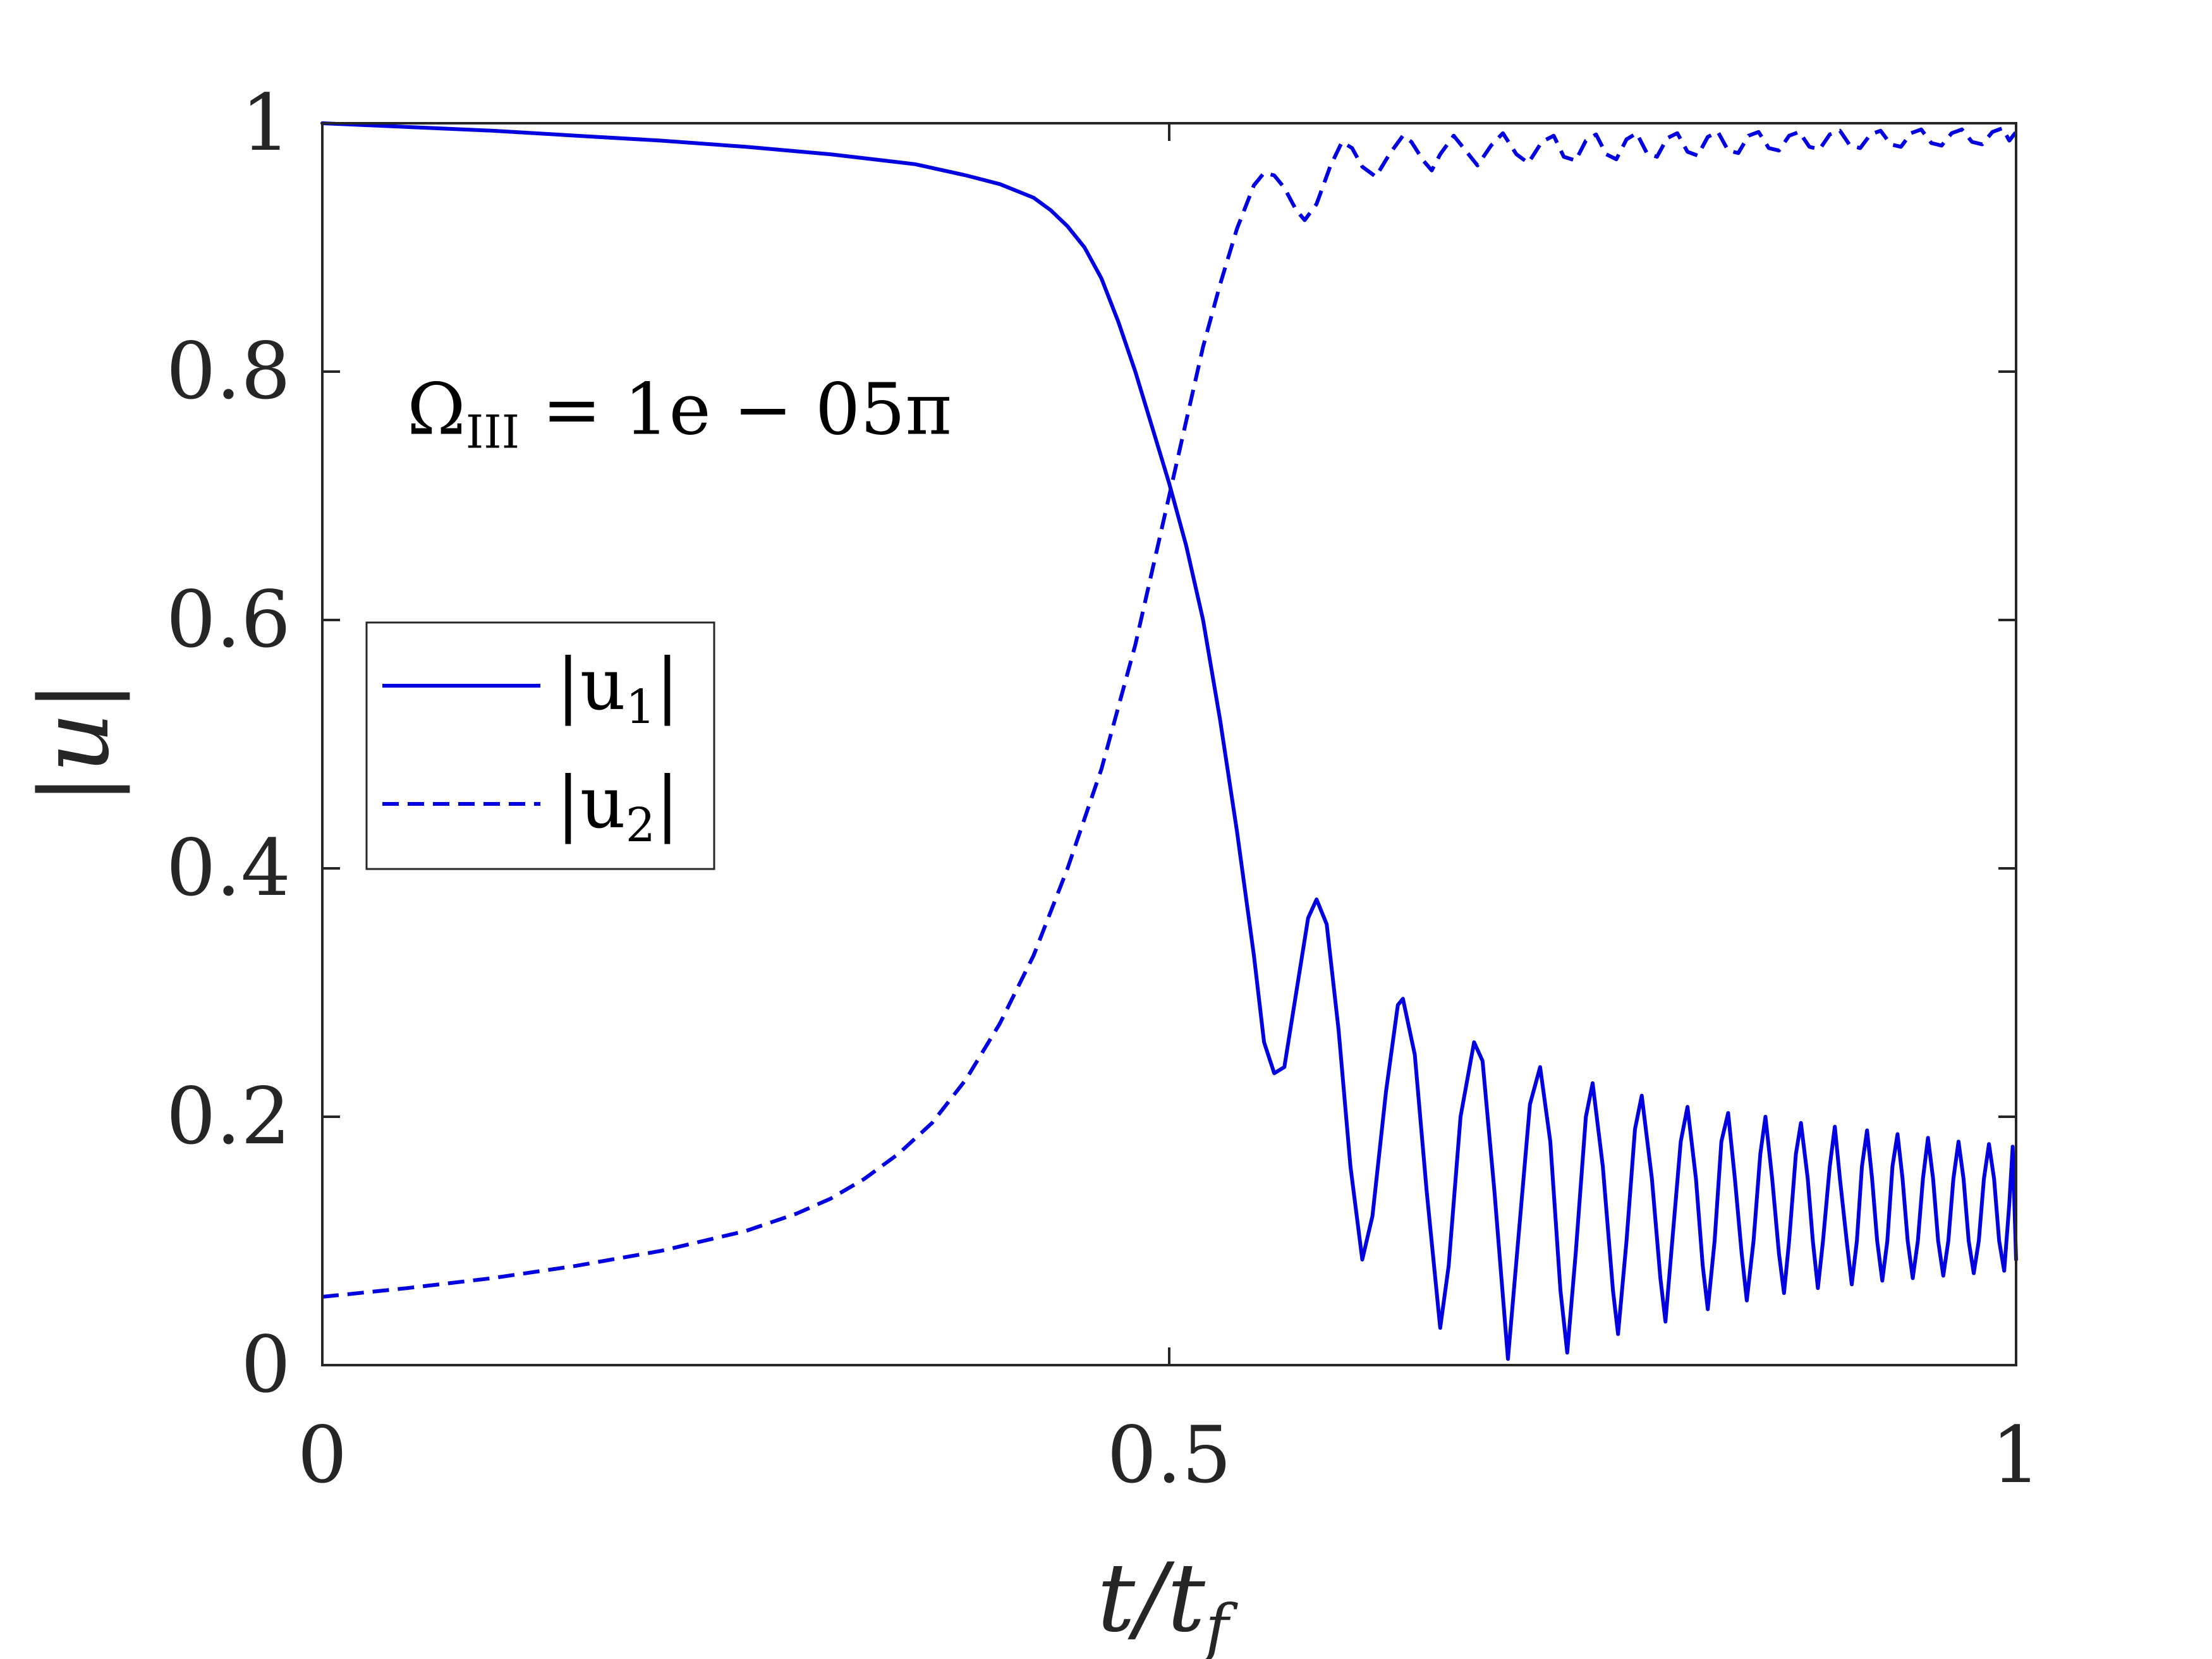  What do you see at coordinates (591, 685) in the screenshot?
I see `legend-u1-base: |u` at bounding box center [591, 685].